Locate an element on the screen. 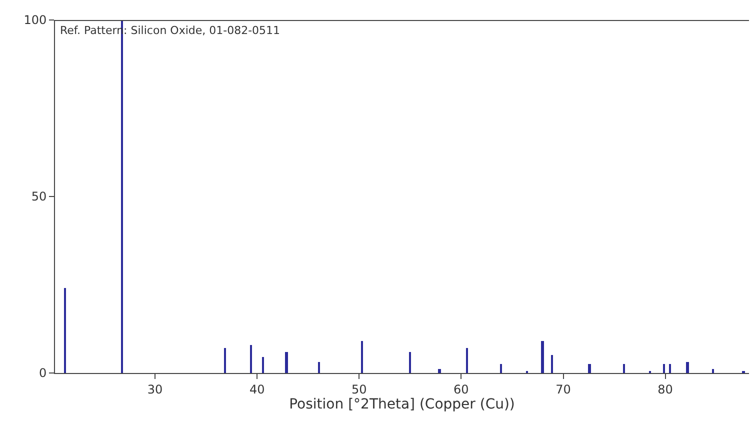 The width and height of the screenshot is (751, 423). x-tick-label: 40 is located at coordinates (257, 389).